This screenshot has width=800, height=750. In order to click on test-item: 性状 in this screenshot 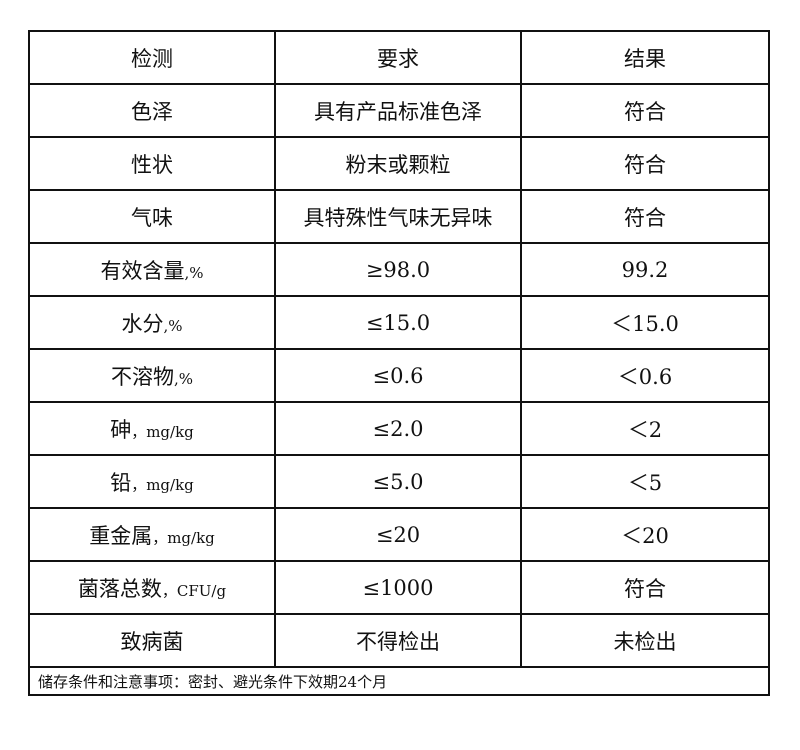, I will do `click(152, 163)`.